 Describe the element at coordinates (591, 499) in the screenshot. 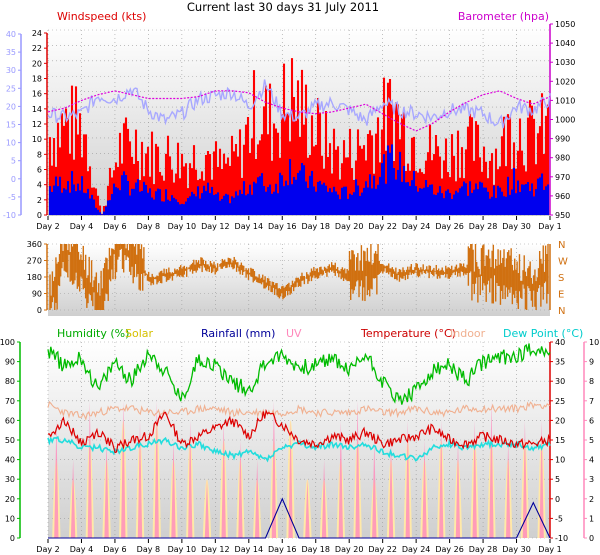

I see `axis-tick-label: 2` at that location.